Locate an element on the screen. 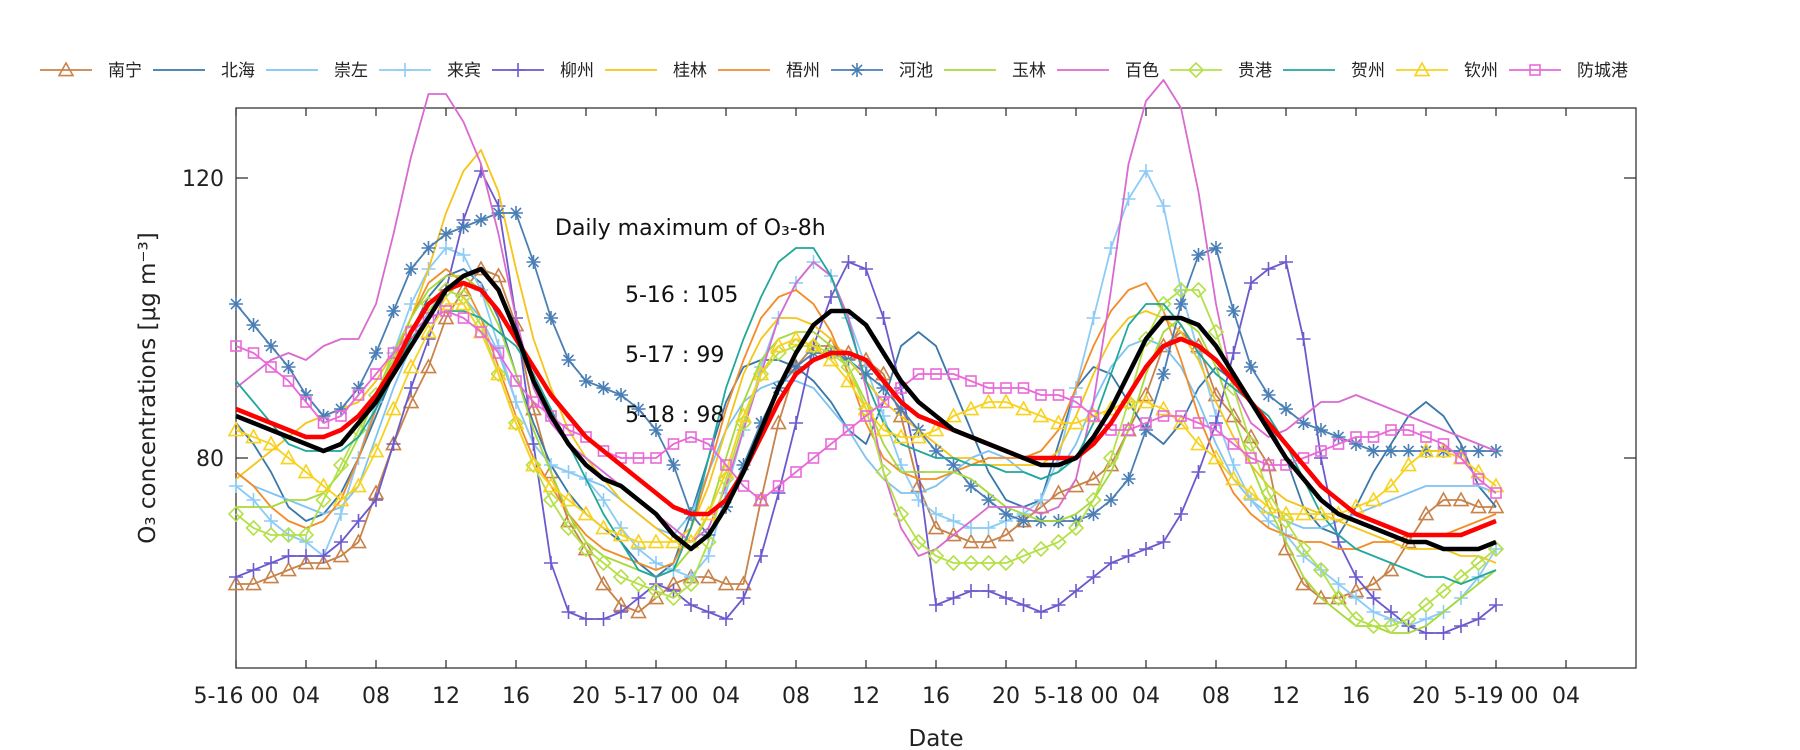 The image size is (1800, 750). legend-label: 贵港 is located at coordinates (1255, 71).